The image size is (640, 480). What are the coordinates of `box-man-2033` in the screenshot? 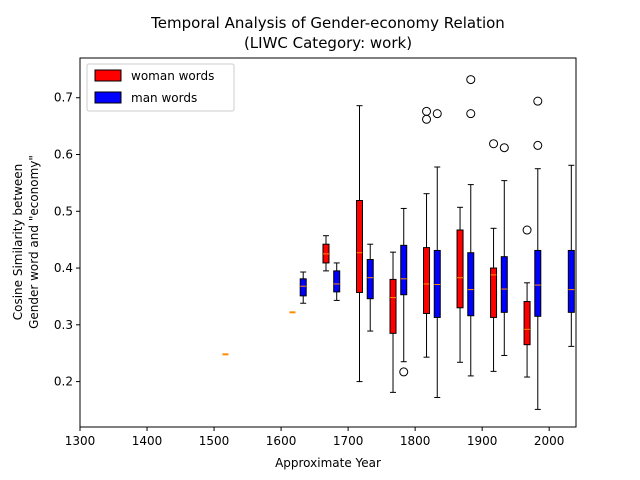 It's located at (571, 255).